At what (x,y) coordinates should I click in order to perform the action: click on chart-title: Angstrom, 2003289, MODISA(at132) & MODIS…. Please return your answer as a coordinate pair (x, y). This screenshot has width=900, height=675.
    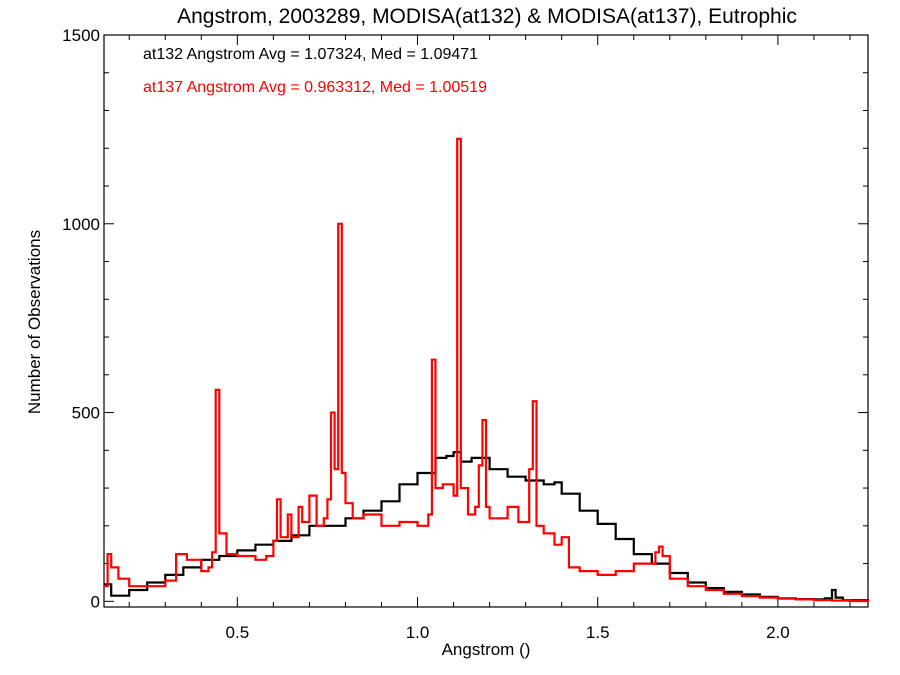
    Looking at the image, I should click on (487, 16).